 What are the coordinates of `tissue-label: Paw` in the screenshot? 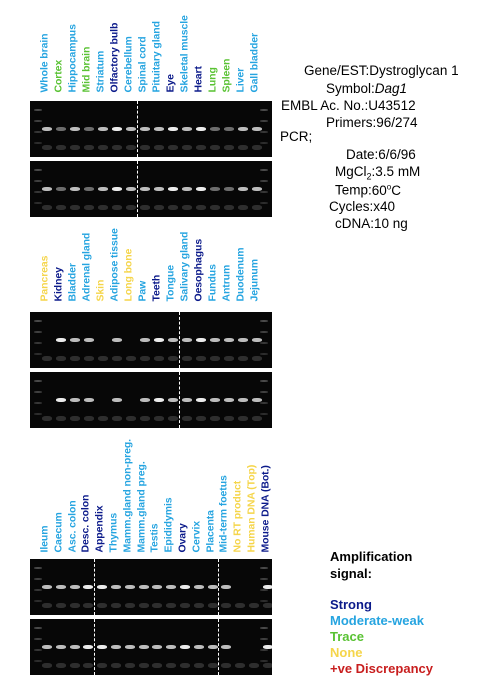 It's located at (142, 291).